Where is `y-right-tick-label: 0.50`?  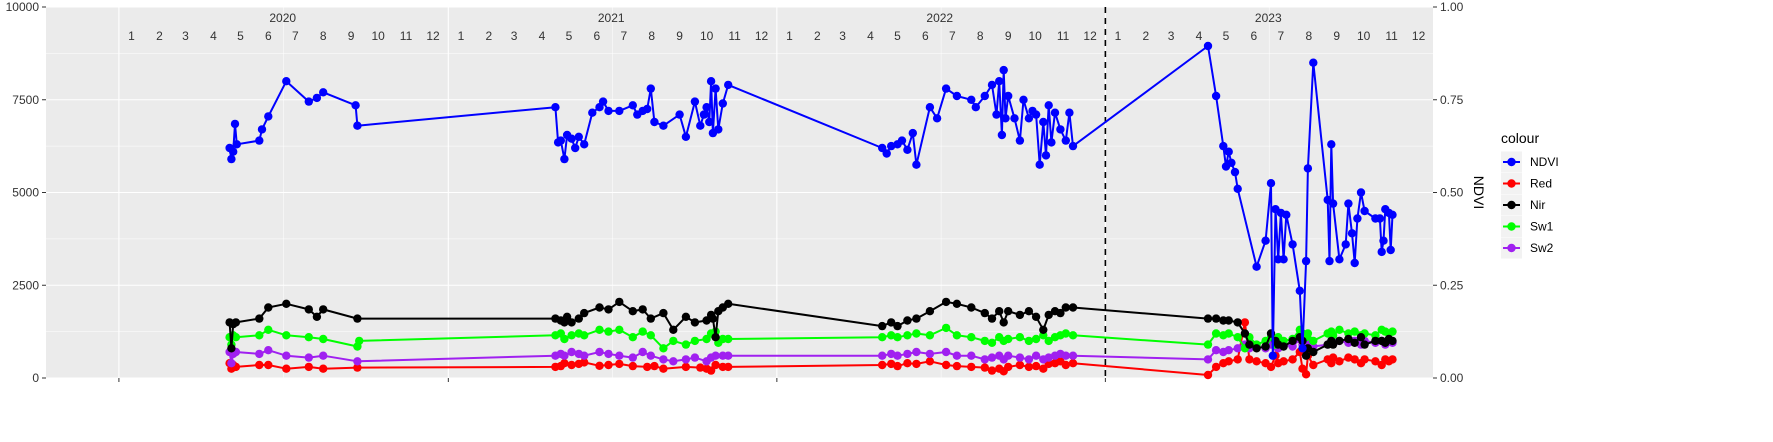 y-right-tick-label: 0.50 is located at coordinates (1452, 193).